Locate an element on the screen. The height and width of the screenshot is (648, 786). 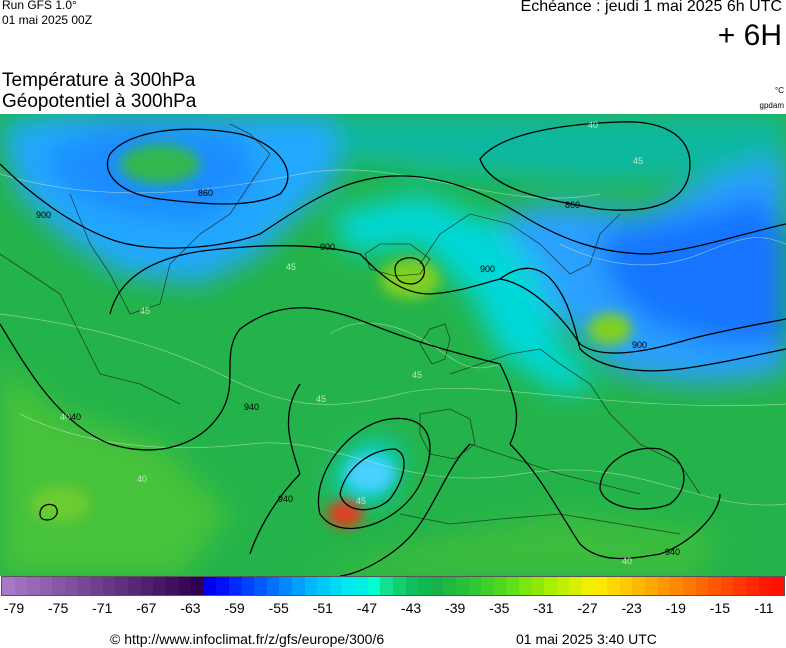
colorbar-tick-label: -27 is located at coordinates (587, 608).